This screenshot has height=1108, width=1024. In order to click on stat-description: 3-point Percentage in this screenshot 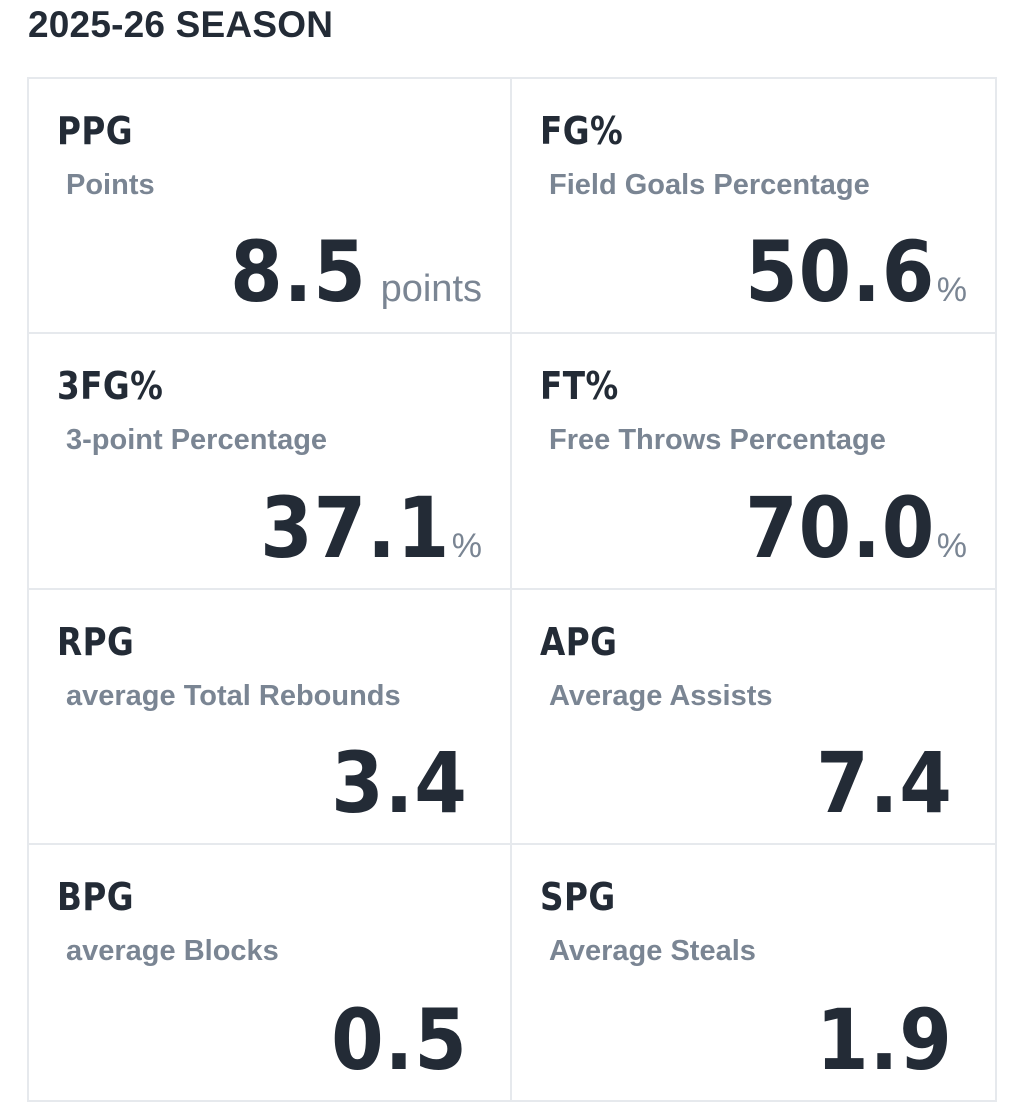, I will do `click(197, 440)`.